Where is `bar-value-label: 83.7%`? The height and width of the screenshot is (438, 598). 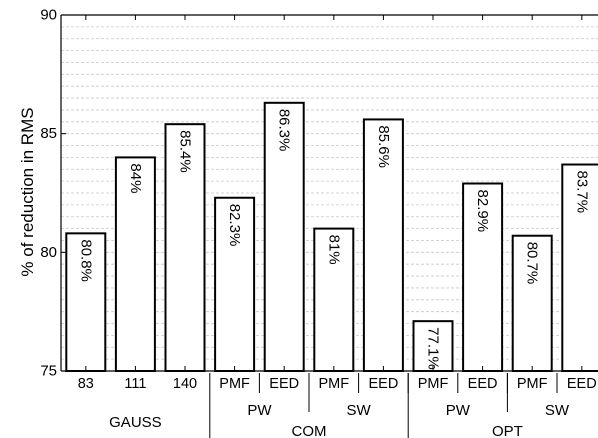 bar-value-label: 83.7% is located at coordinates (581, 192).